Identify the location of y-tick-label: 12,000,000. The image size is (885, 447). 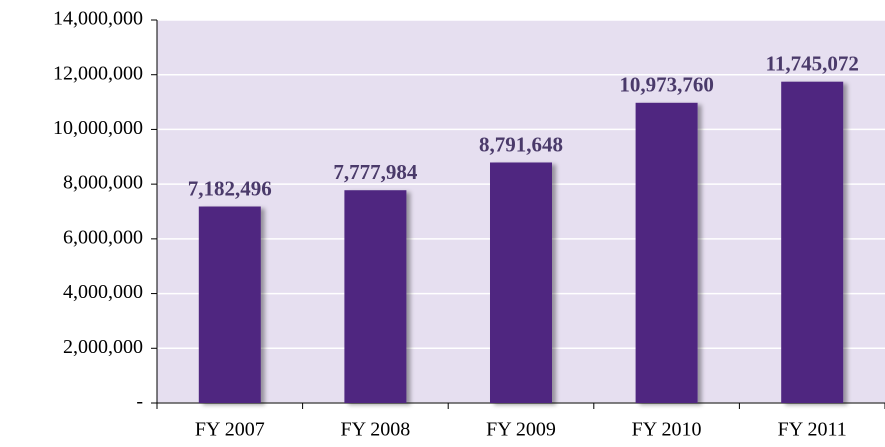
(98, 73).